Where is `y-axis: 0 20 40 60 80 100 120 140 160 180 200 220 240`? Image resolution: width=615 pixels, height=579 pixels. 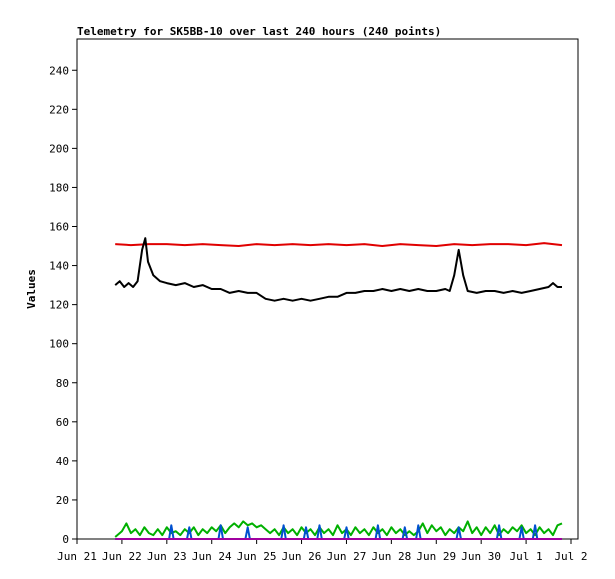
y-axis: 0 20 40 60 80 100 120 140 160 180 200 220 240 is located at coordinates (63, 305).